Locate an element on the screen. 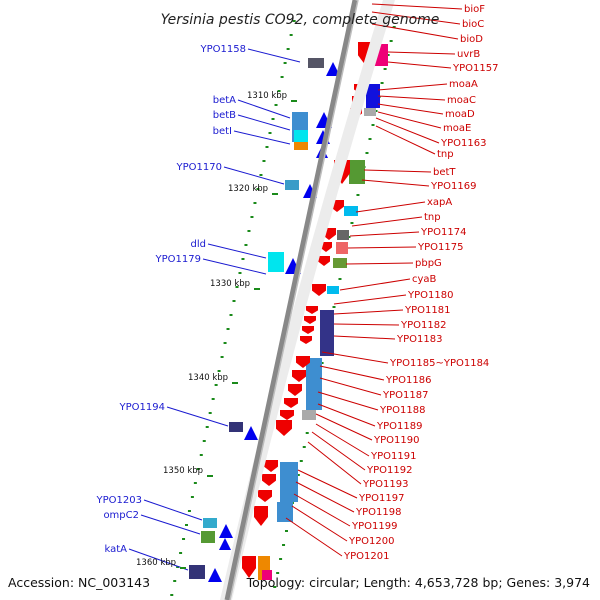  right-gene-label: YPO1193 is located at coordinates (385, 484).